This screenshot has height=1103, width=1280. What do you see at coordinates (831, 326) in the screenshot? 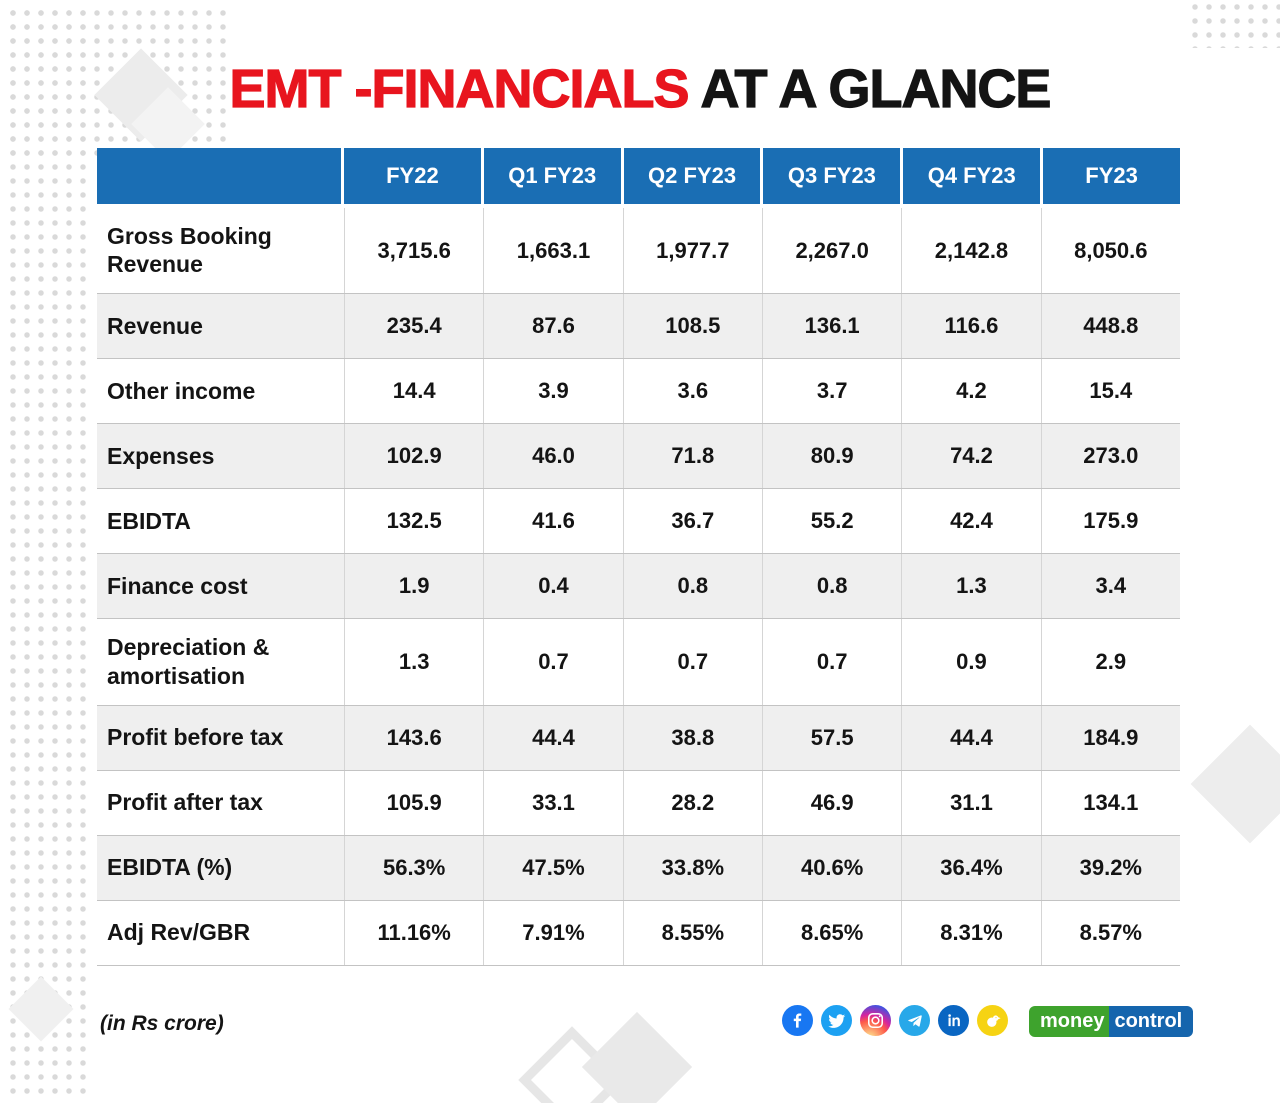
I see `table-cell: 136.1` at bounding box center [831, 326].